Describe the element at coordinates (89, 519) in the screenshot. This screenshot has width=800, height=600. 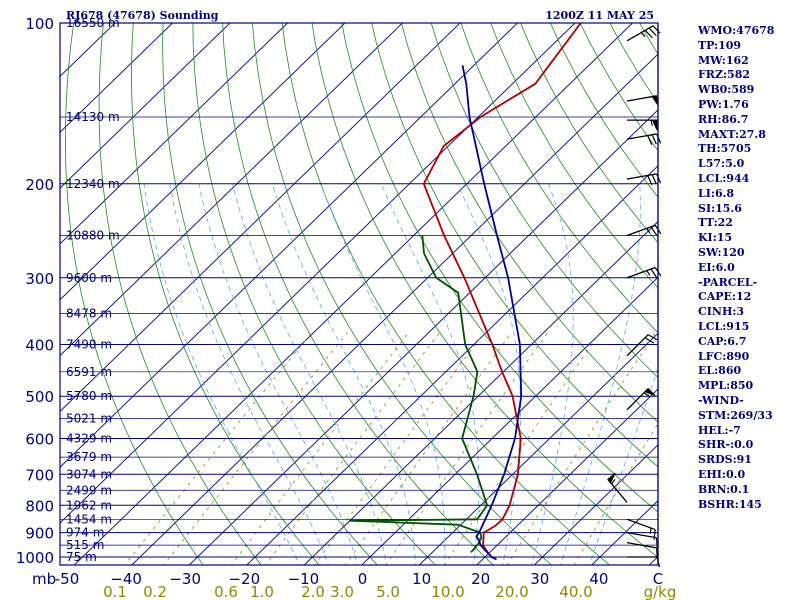
I see `height-label: 1454 m` at that location.